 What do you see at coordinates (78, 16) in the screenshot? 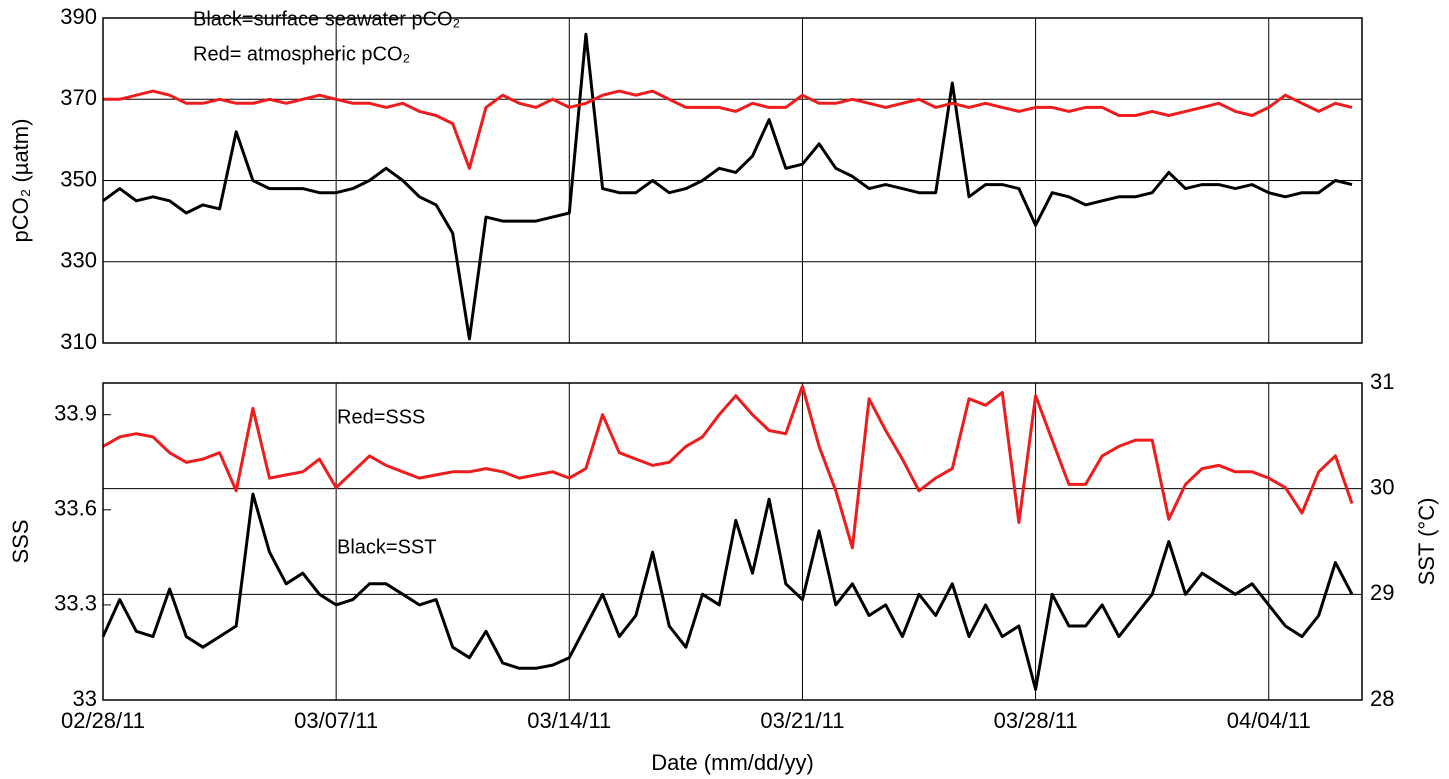
I see `y-tick-label: 390` at bounding box center [78, 16].